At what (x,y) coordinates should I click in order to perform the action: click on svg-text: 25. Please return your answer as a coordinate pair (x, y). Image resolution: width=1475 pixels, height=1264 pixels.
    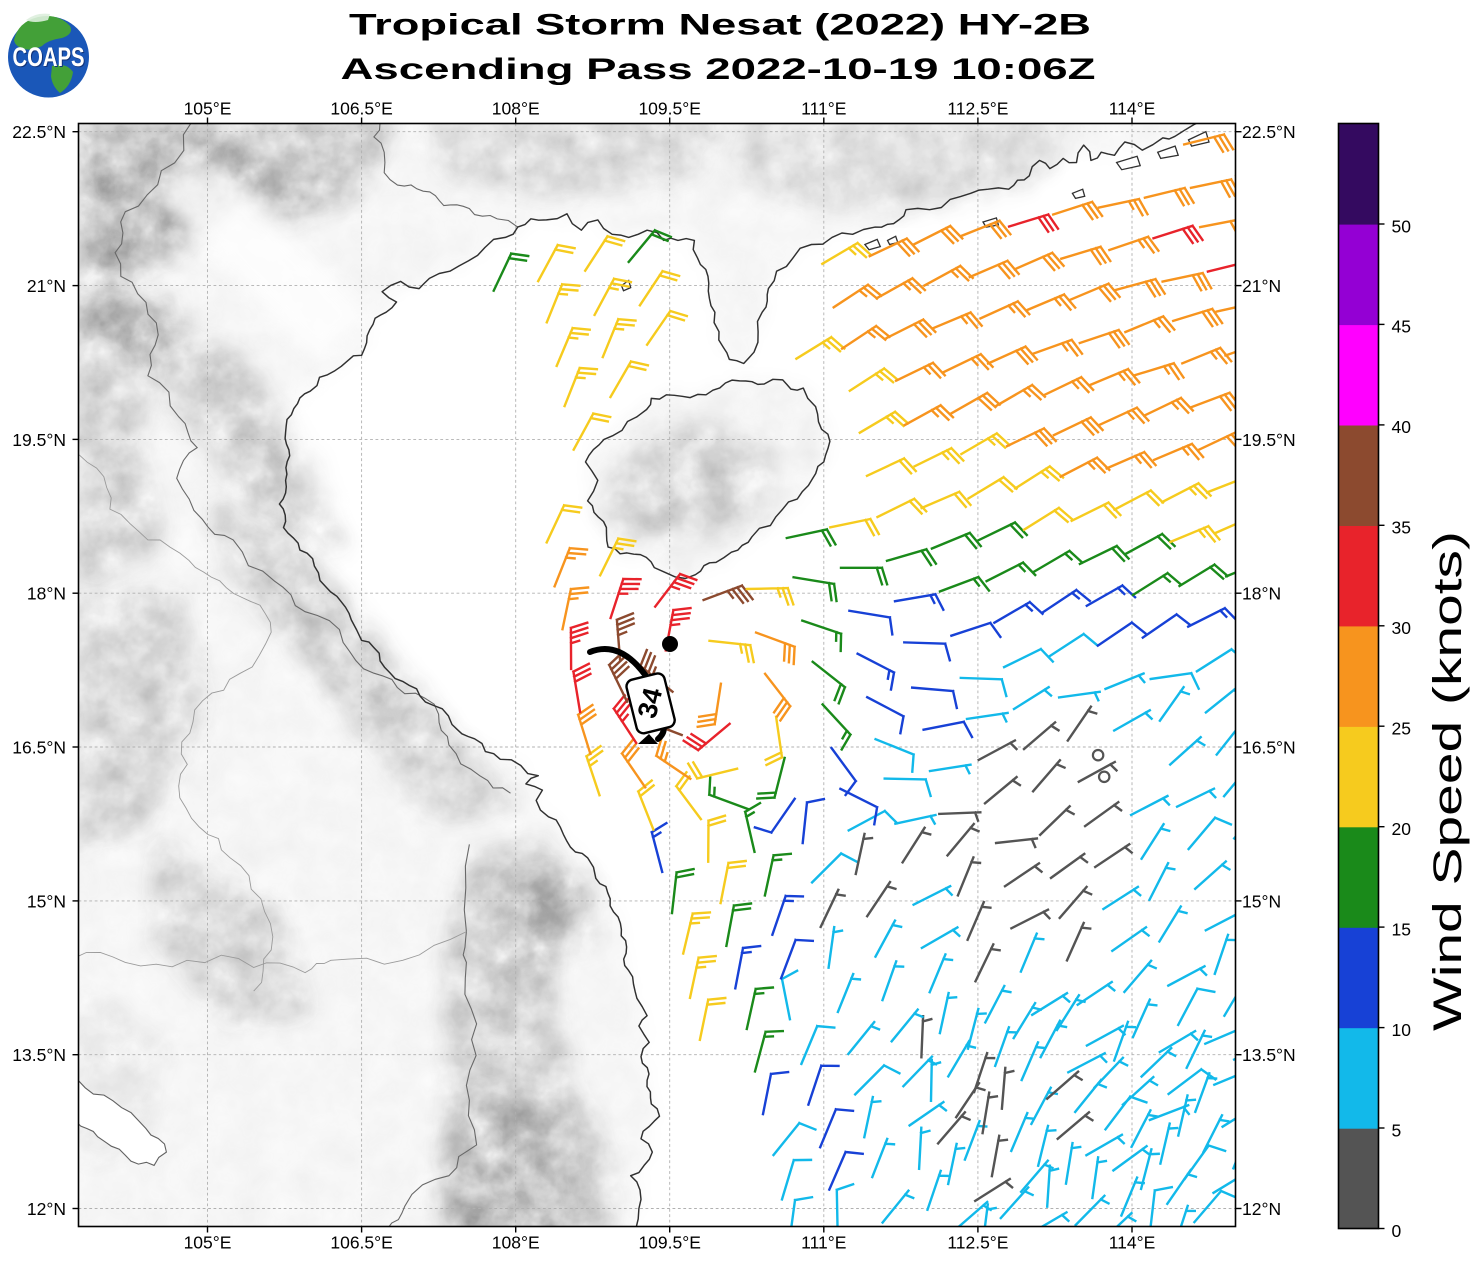
    Looking at the image, I should click on (1401, 729).